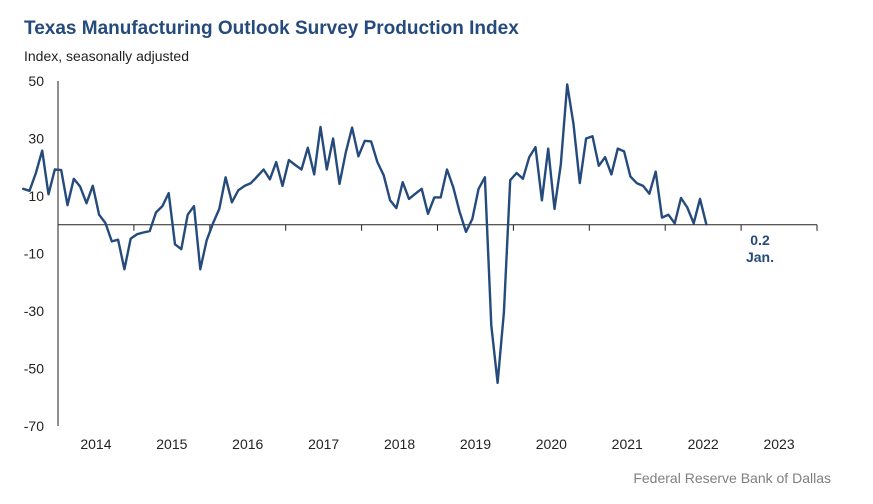  I want to click on y-tick-label: -30, so click(34, 311).